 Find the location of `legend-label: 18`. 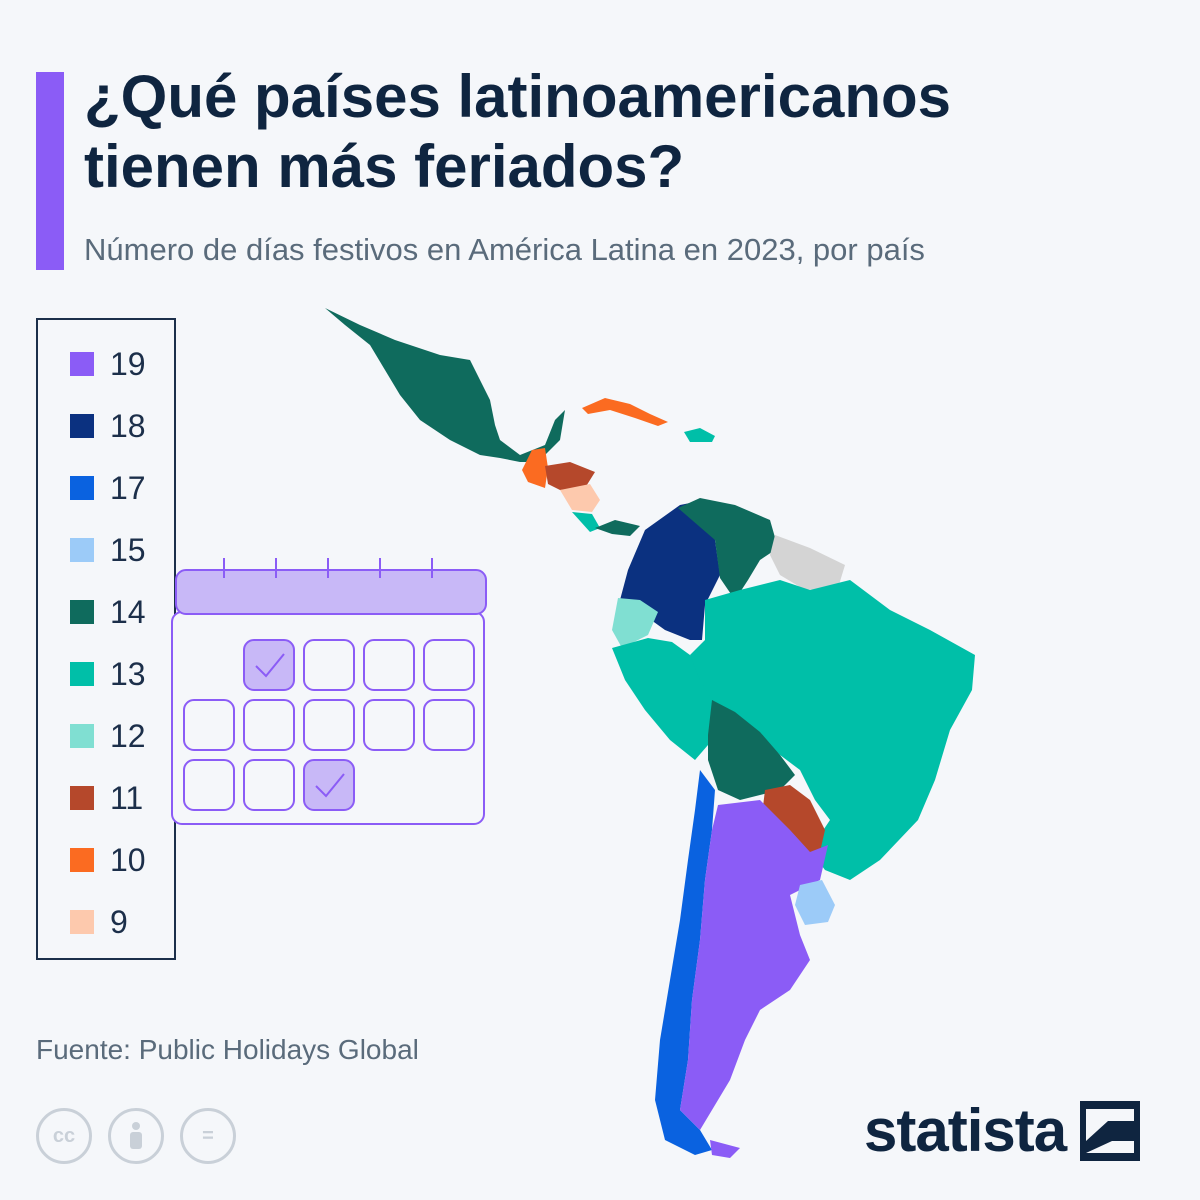

legend-label: 18 is located at coordinates (128, 425).